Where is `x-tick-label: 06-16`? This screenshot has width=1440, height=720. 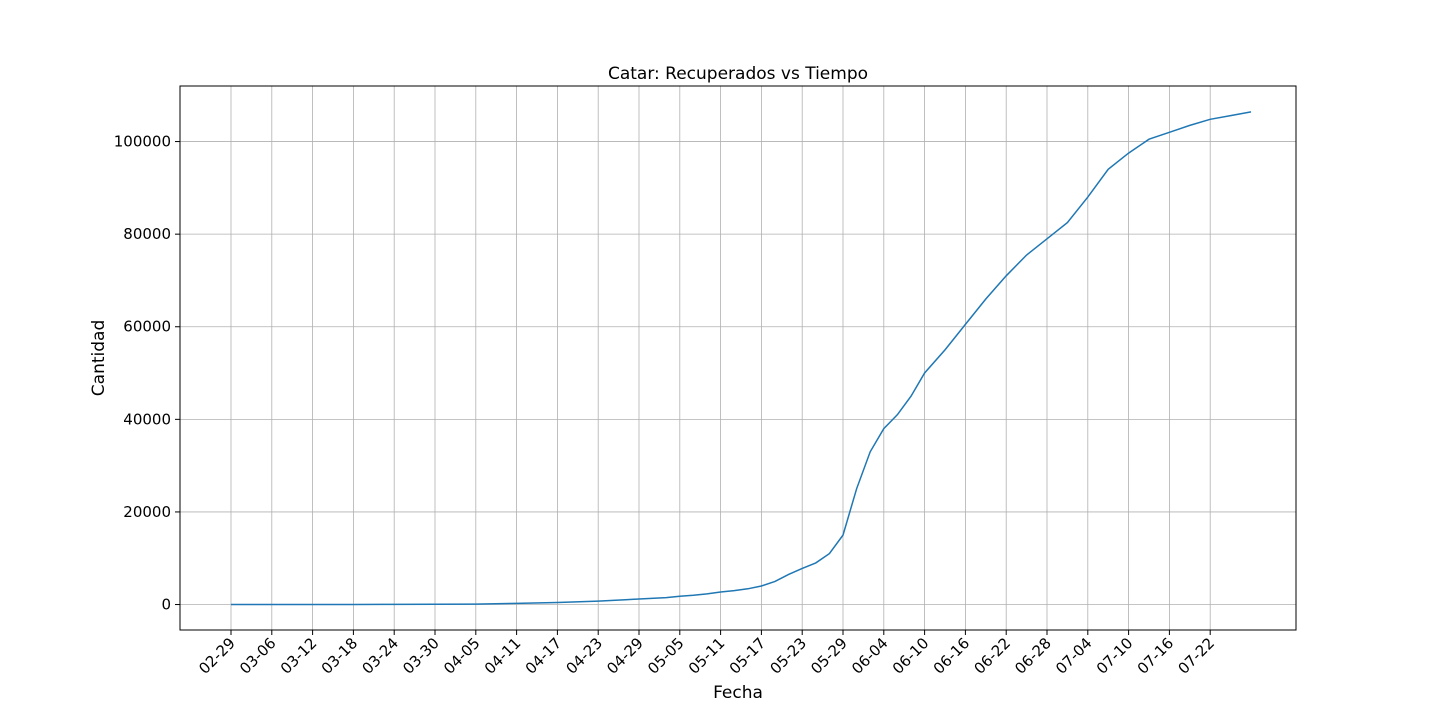 x-tick-label: 06-16 is located at coordinates (952, 656).